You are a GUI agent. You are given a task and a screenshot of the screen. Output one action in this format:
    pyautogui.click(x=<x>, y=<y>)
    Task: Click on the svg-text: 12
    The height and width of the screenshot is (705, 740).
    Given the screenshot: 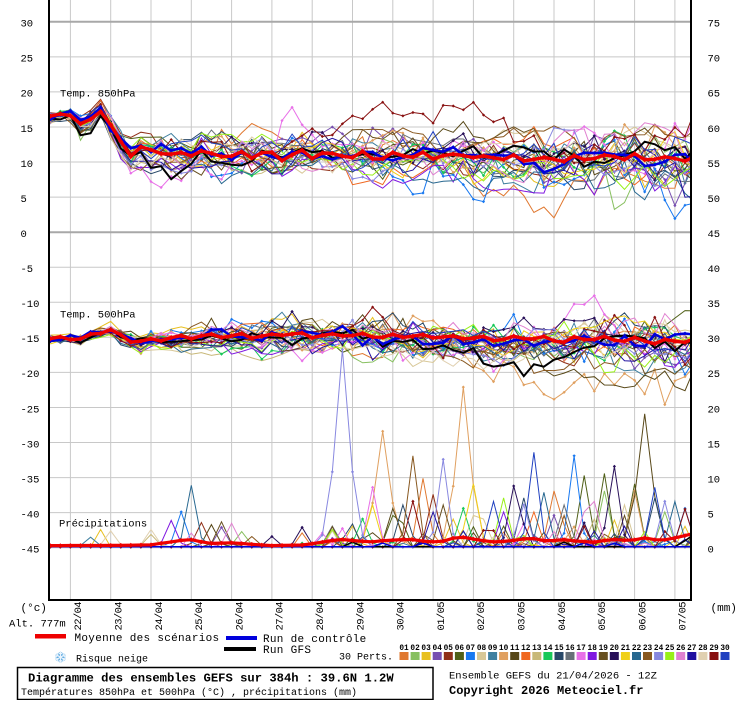 What is the action you would take?
    pyautogui.click(x=526, y=649)
    